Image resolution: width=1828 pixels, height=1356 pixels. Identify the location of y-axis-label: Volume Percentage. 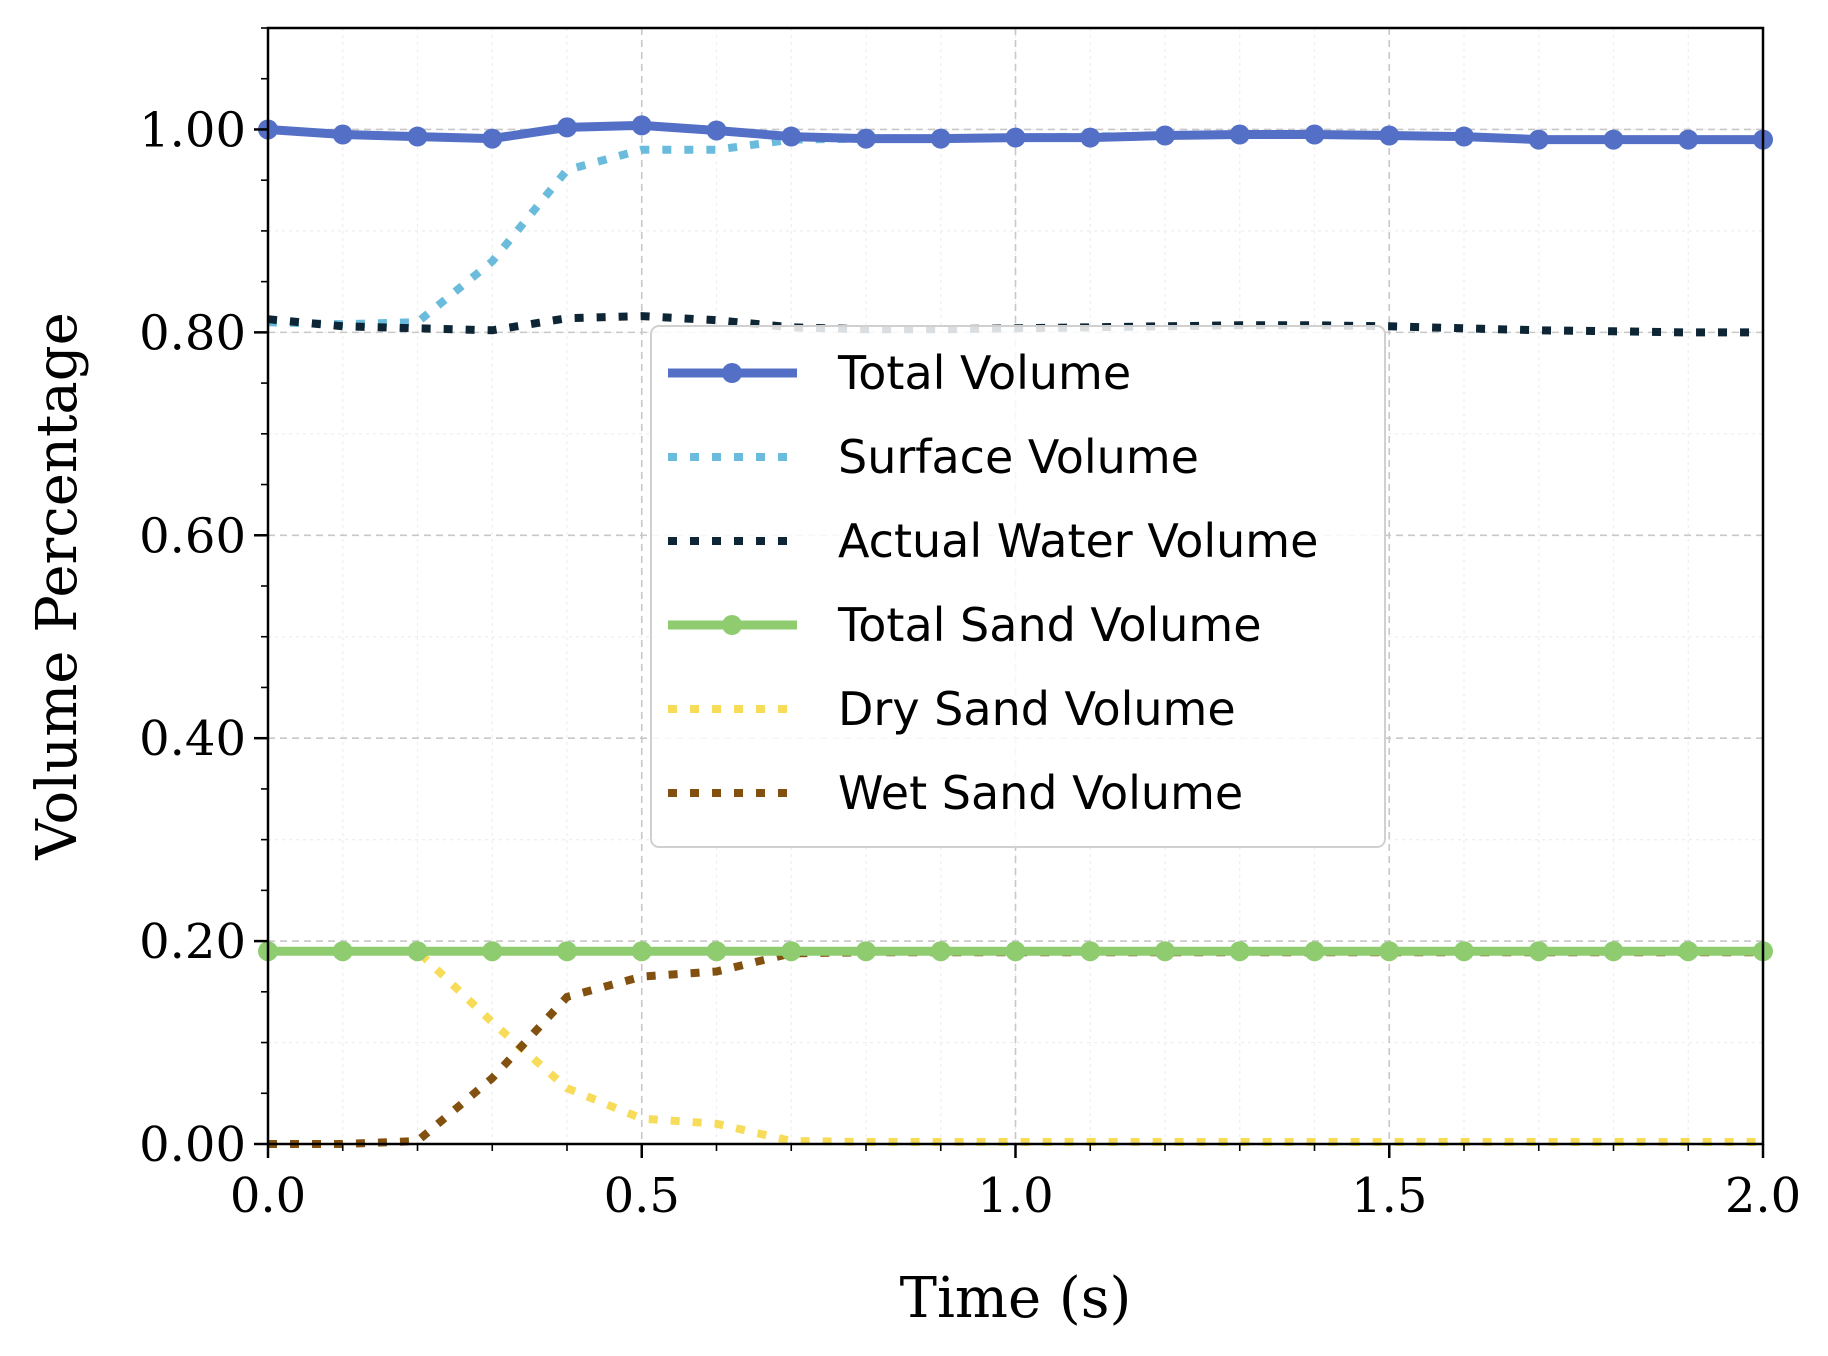
(57, 586).